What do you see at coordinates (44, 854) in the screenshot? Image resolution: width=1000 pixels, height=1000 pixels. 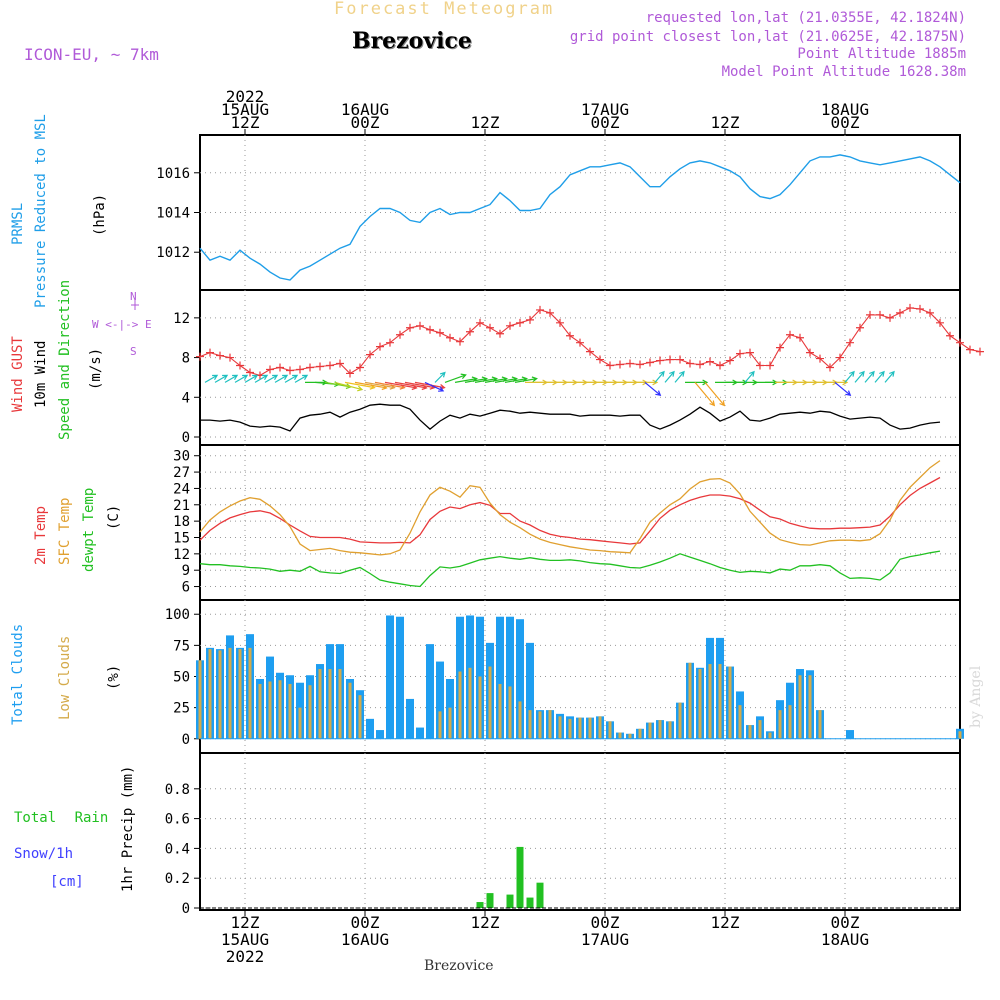 I see `snow-label: Snow/1h` at bounding box center [44, 854].